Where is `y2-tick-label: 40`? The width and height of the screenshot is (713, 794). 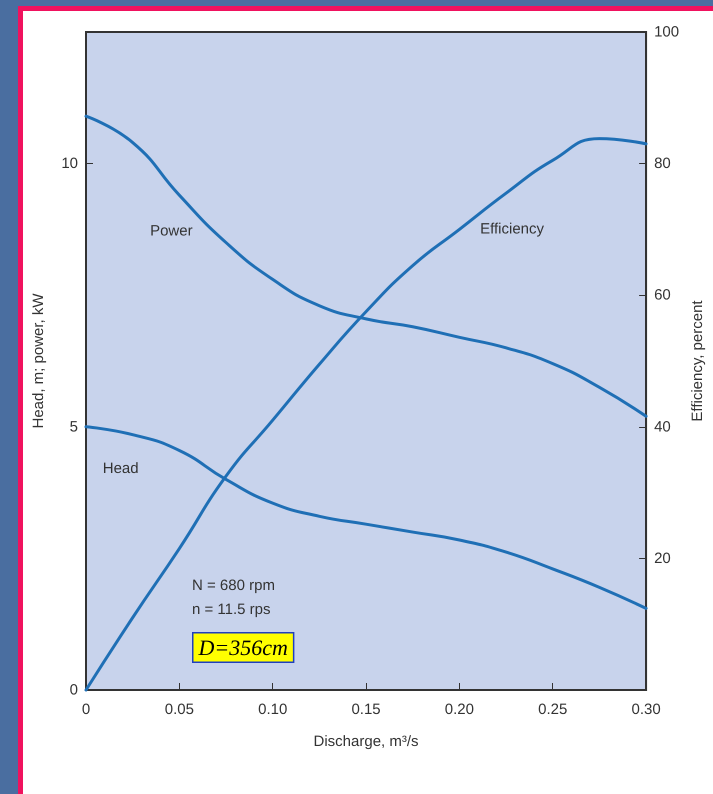 y2-tick-label: 40 is located at coordinates (662, 427).